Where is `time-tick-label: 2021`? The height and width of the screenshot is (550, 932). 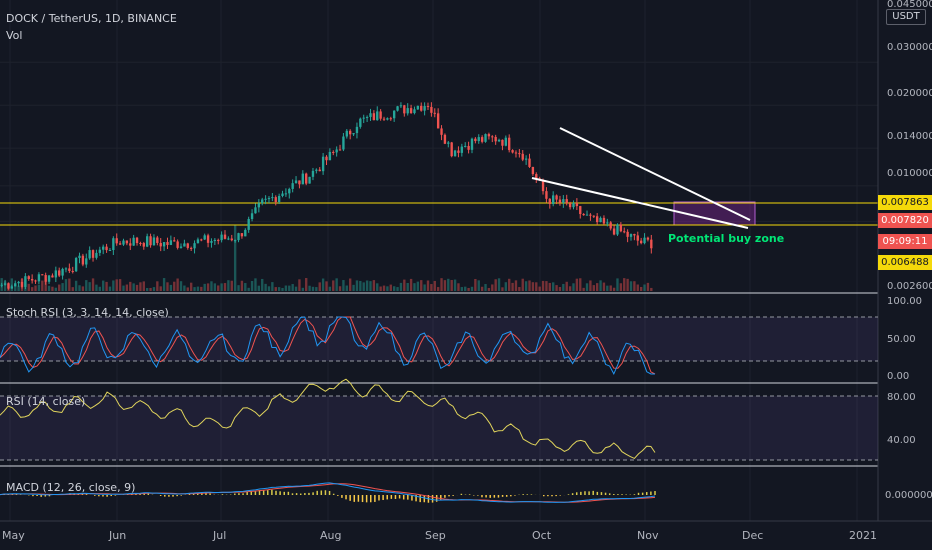 time-tick-label: 2021 is located at coordinates (863, 535).